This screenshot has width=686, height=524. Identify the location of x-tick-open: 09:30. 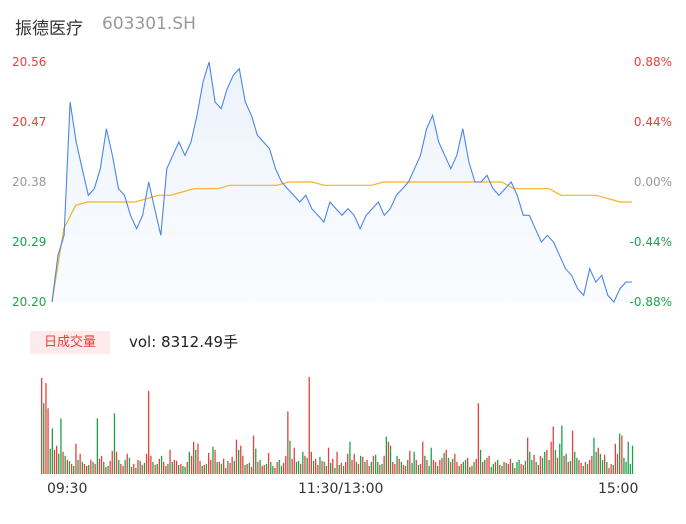
(67, 489).